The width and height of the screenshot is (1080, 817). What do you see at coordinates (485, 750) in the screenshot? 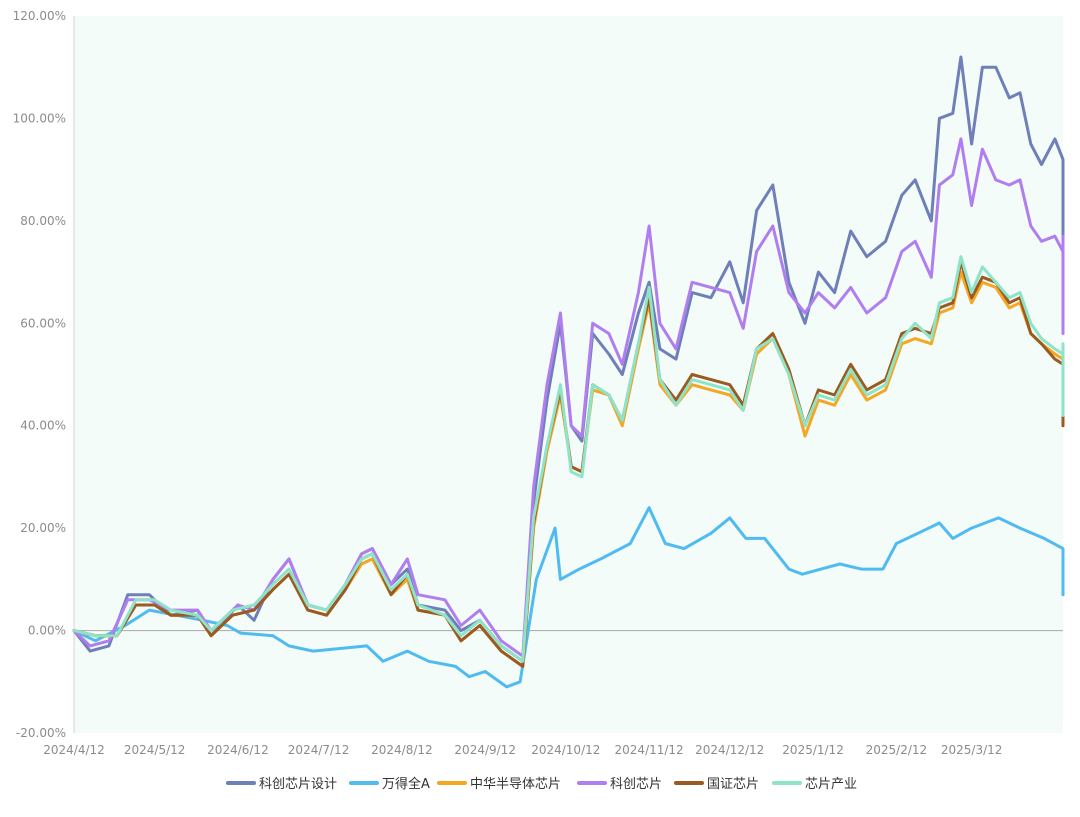
I see `x-tick-label: 2024/9/12` at bounding box center [485, 750].